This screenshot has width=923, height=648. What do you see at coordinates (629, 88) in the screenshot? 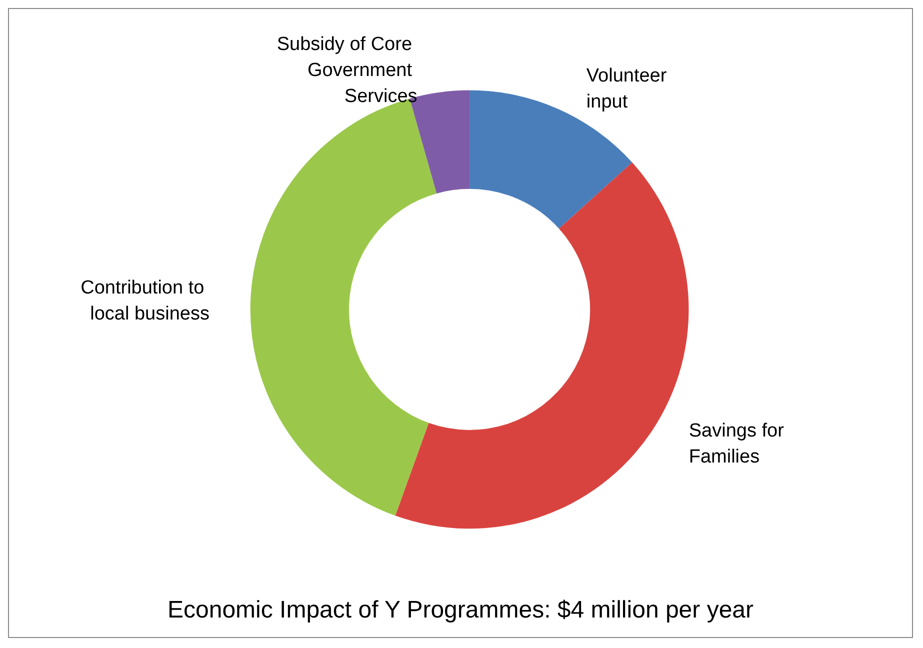
I see `slice-label: Volunteer input` at bounding box center [629, 88].